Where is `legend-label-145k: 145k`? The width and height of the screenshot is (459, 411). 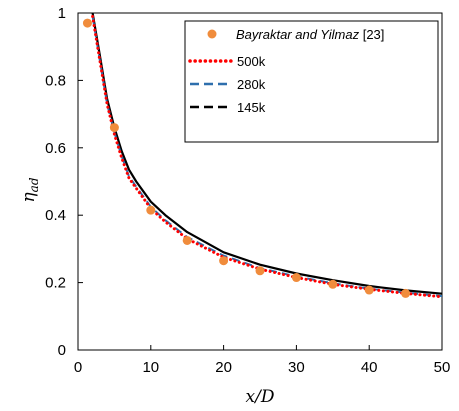 legend-label-145k: 145k is located at coordinates (251, 107).